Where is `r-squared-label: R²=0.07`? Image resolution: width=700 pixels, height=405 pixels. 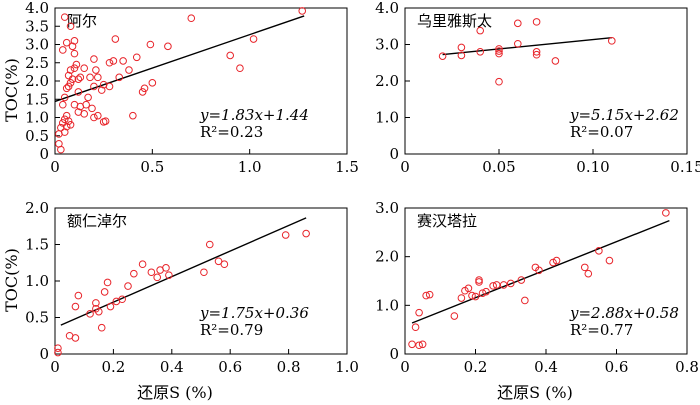 r-squared-label: R²=0.07 is located at coordinates (601, 132).